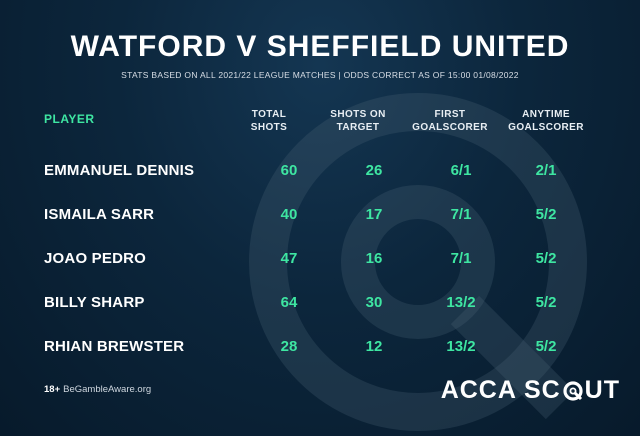 This screenshot has width=640, height=436. Describe the element at coordinates (107, 389) in the screenshot. I see `gamble-aware-link: BeGambleAware.org` at that location.